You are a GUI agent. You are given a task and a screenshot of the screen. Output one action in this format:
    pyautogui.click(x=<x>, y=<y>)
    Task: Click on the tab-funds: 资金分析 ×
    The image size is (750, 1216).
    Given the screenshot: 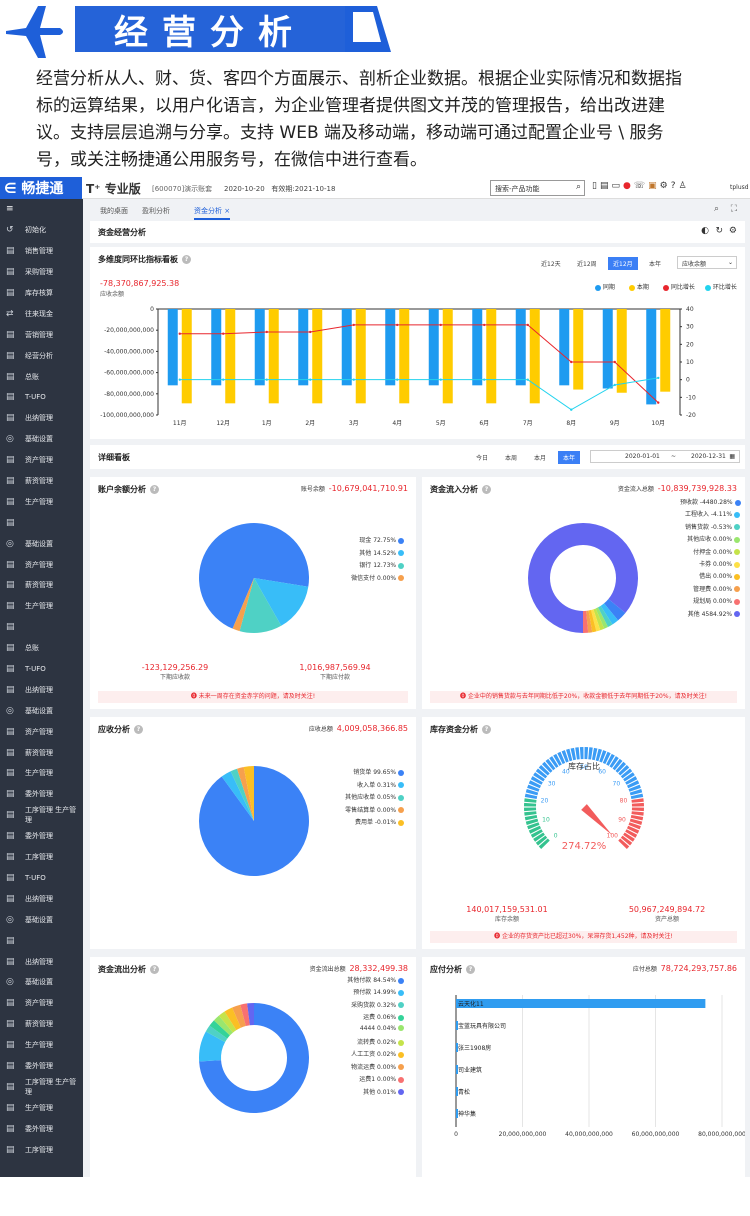 What is the action you would take?
    pyautogui.click(x=212, y=213)
    